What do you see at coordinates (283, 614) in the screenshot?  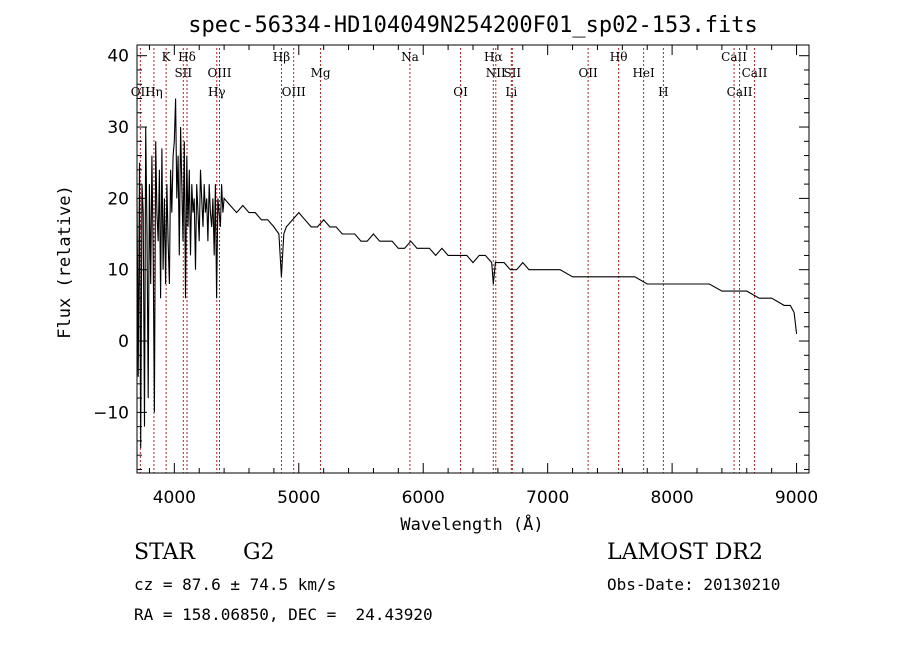 I see `coordinates: RA = 158.06850, DEC = 24.43920` at bounding box center [283, 614].